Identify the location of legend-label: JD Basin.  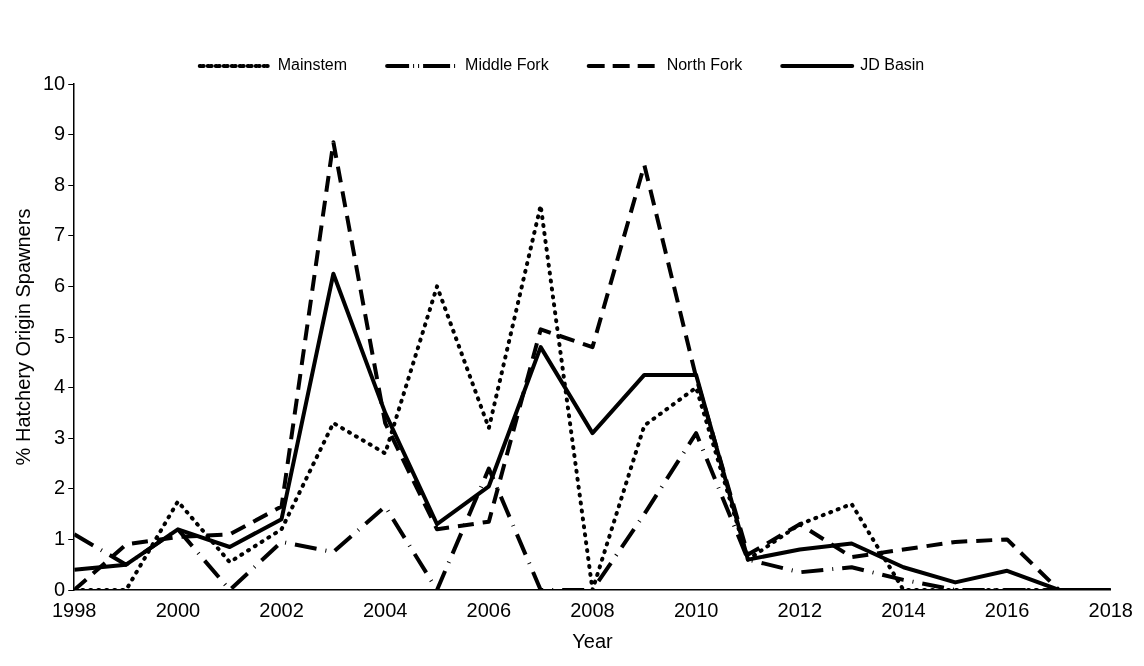
(892, 65).